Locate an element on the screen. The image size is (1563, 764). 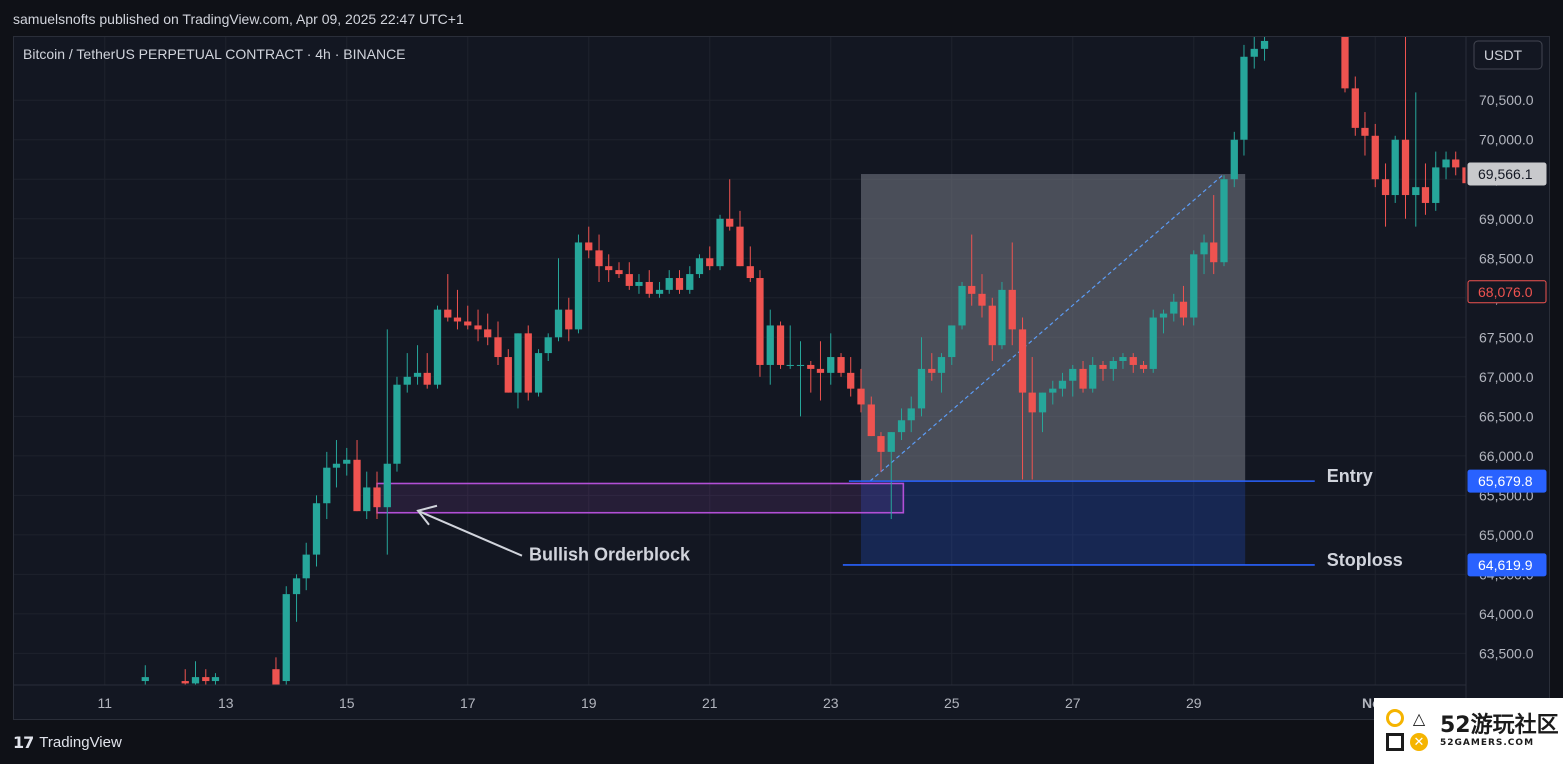
y-tick-label: 66,000.0 is located at coordinates (1506, 456).